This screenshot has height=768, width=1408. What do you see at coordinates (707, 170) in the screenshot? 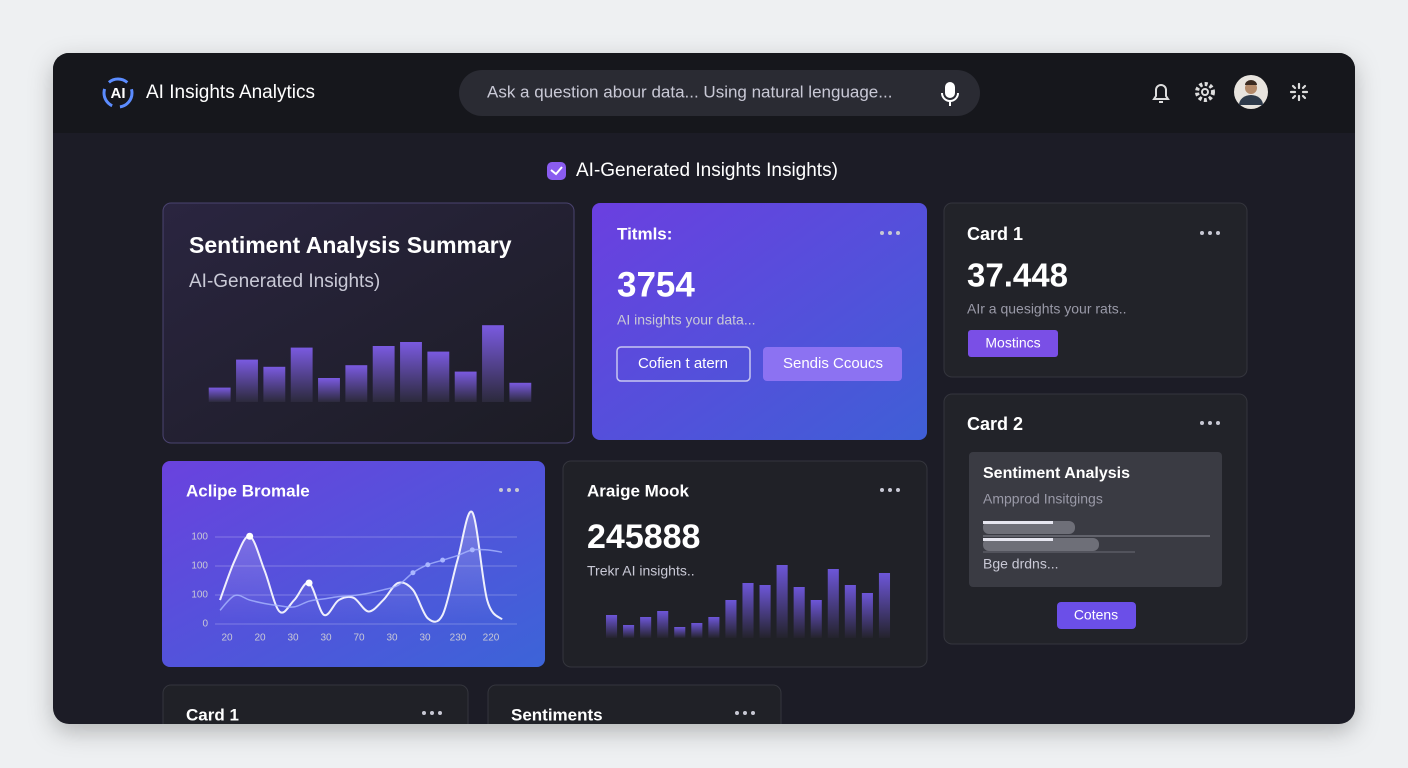
I see `section-title: AI-Generated Insights Insights)` at bounding box center [707, 170].